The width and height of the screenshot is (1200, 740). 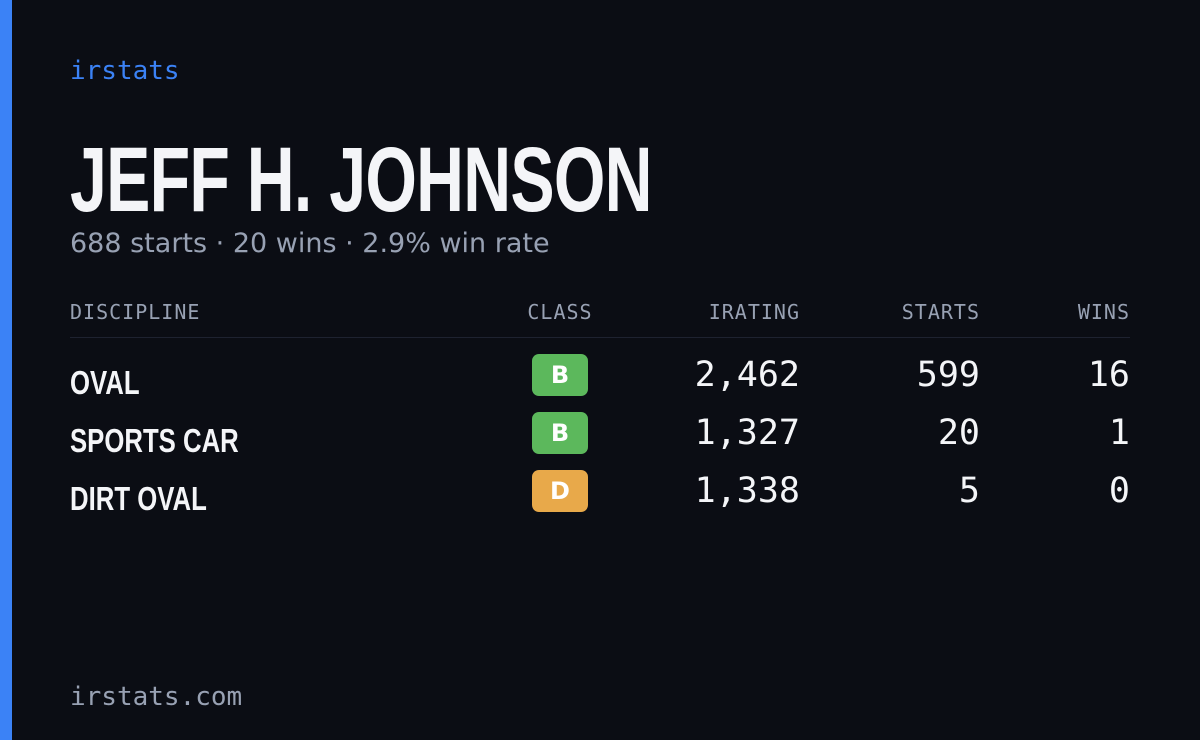 I want to click on wins-value: 16, so click(x=1108, y=375).